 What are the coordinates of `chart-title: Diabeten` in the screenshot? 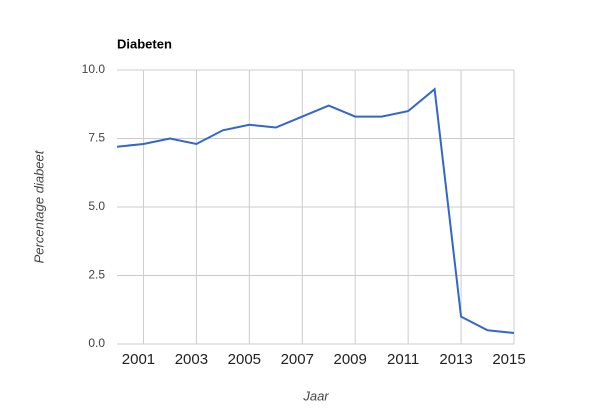 It's located at (144, 43).